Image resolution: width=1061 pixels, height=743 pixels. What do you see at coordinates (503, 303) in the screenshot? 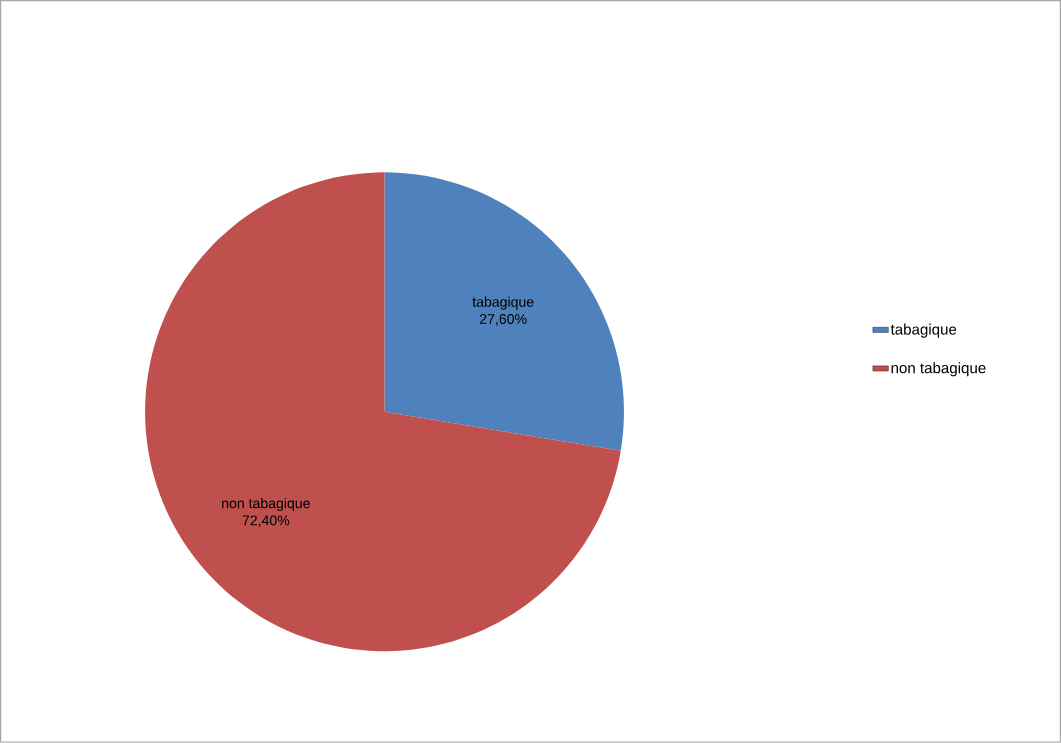
I see `slice-label: tabagique` at bounding box center [503, 303].